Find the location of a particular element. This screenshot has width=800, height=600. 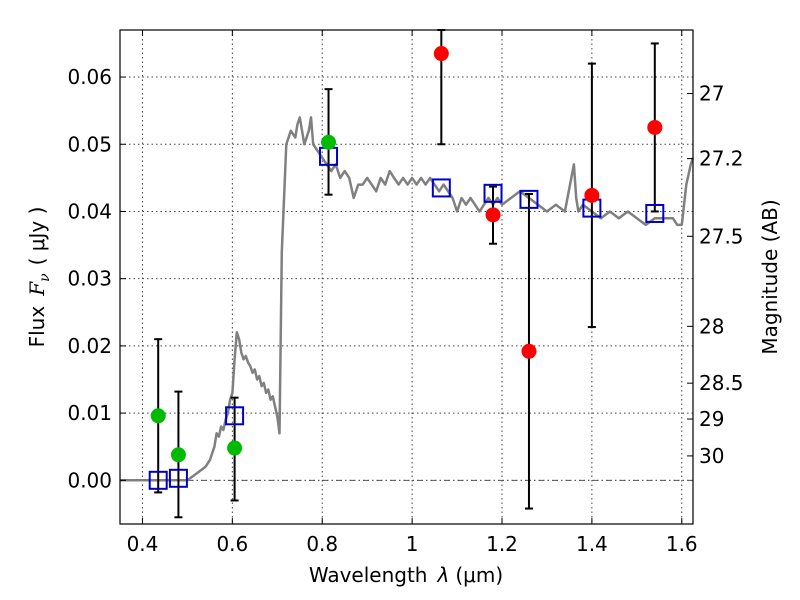

x-tick-label: 0.6 is located at coordinates (232, 544).